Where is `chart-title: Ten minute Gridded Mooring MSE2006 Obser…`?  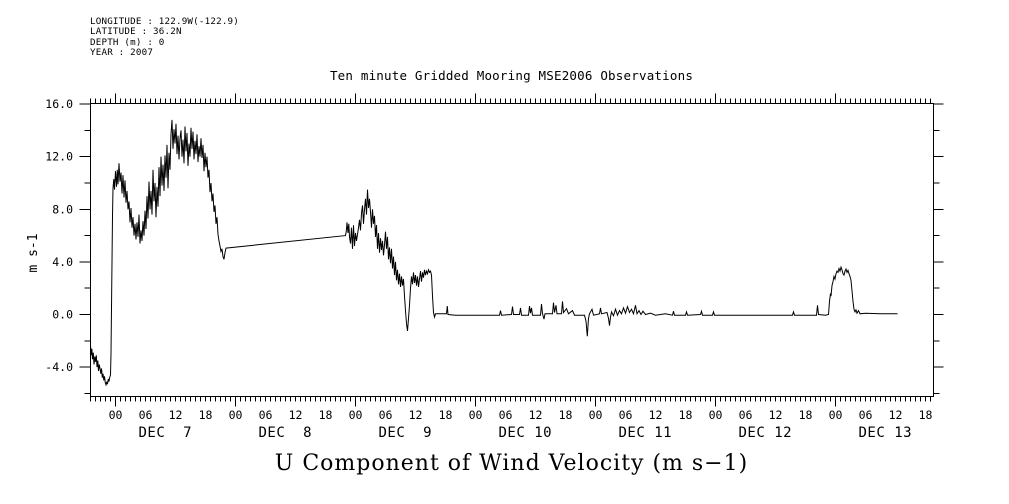
chart-title: Ten minute Gridded Mooring MSE2006 Obser… is located at coordinates (511, 75).